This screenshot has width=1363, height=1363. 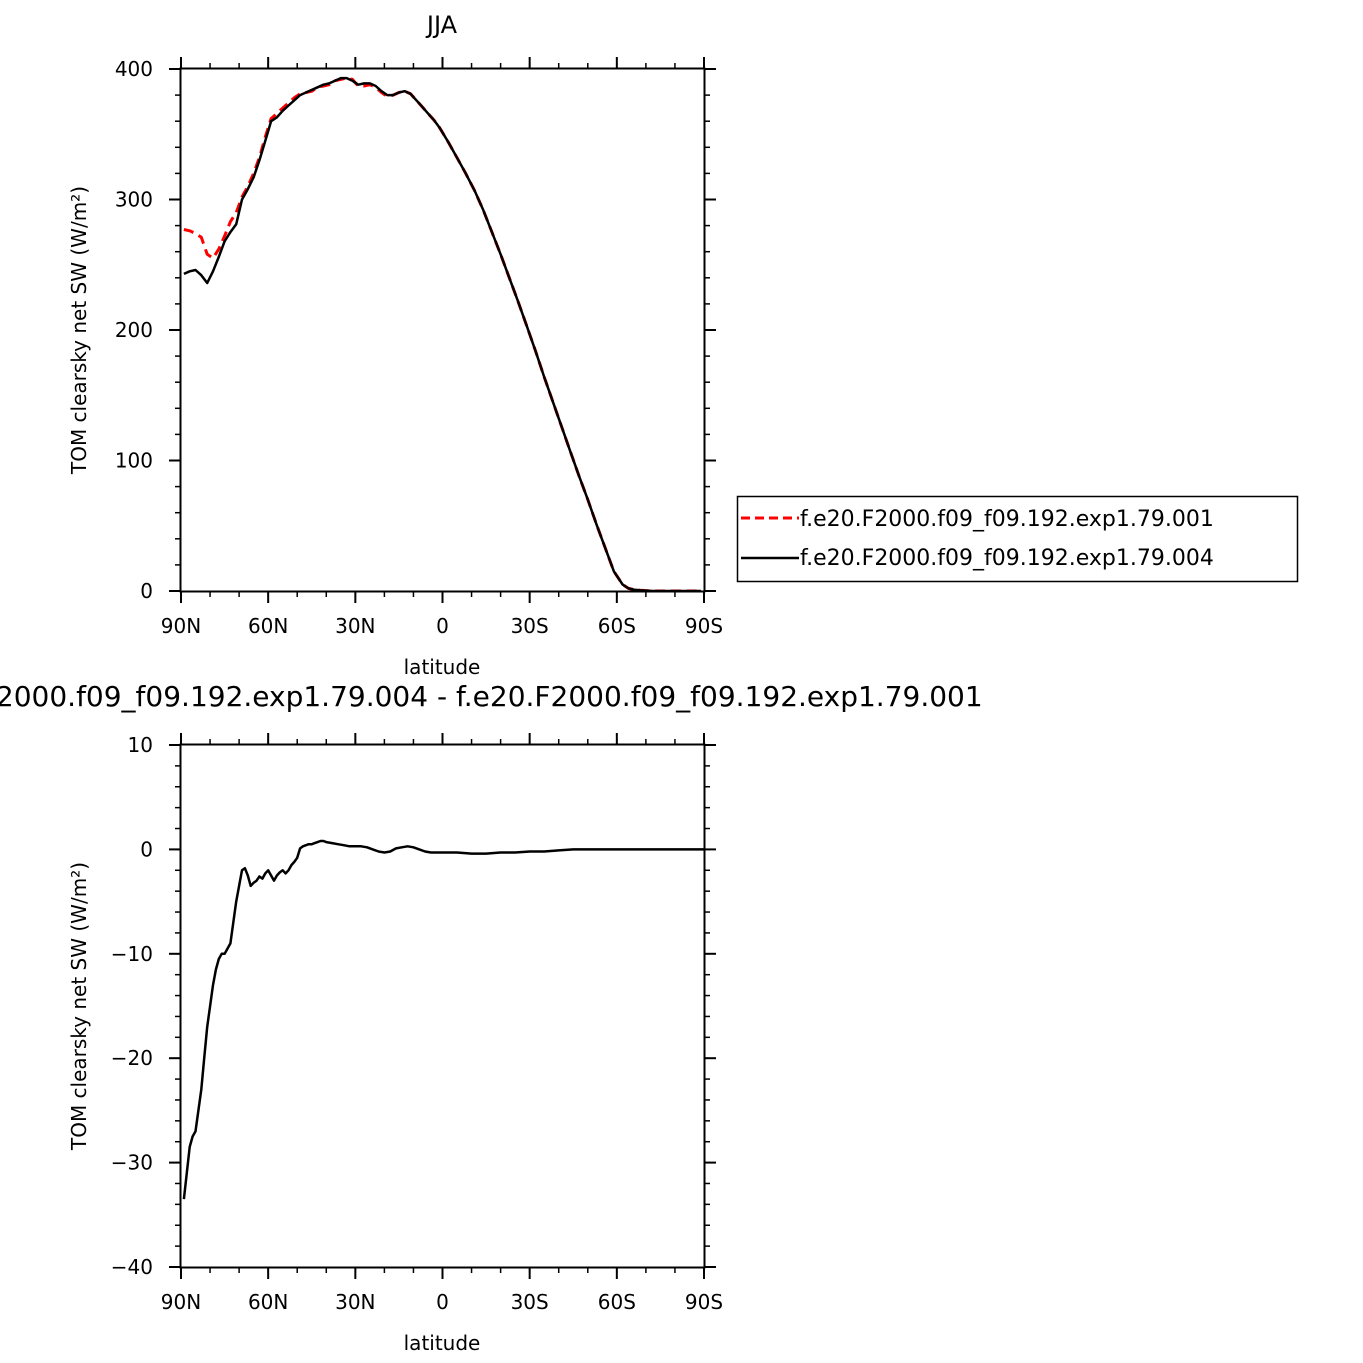 What do you see at coordinates (442, 626) in the screenshot?
I see `top-xtick-label: 0` at bounding box center [442, 626].